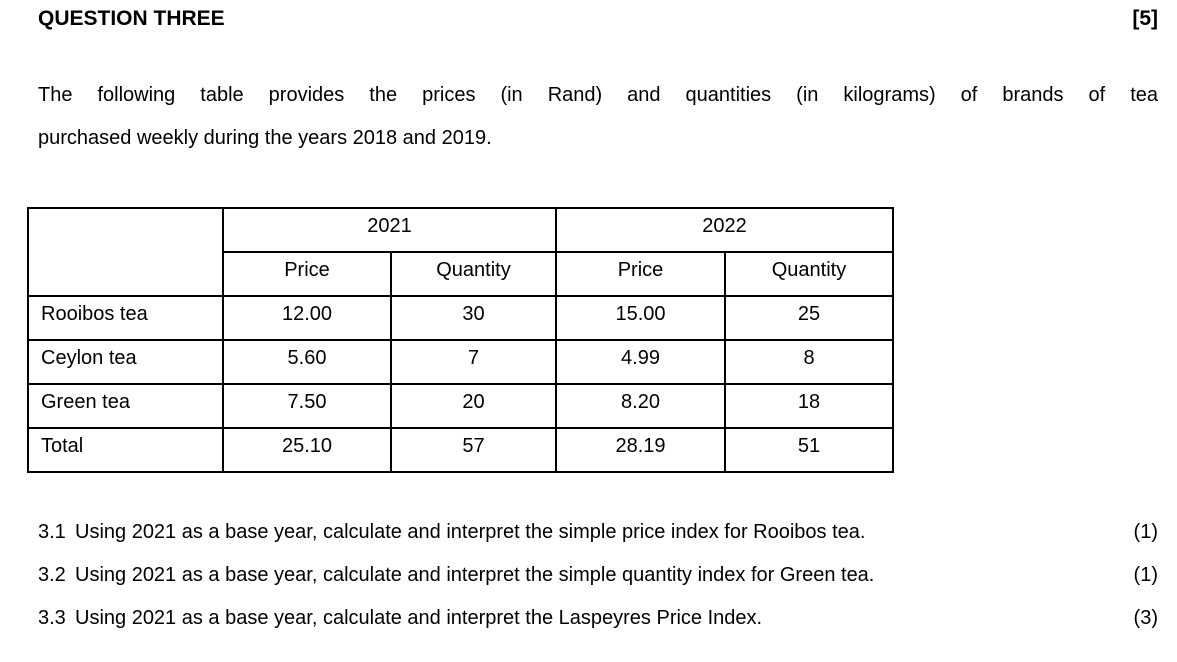  What do you see at coordinates (640, 406) in the screenshot?
I see `table-cell: 8.20` at bounding box center [640, 406].